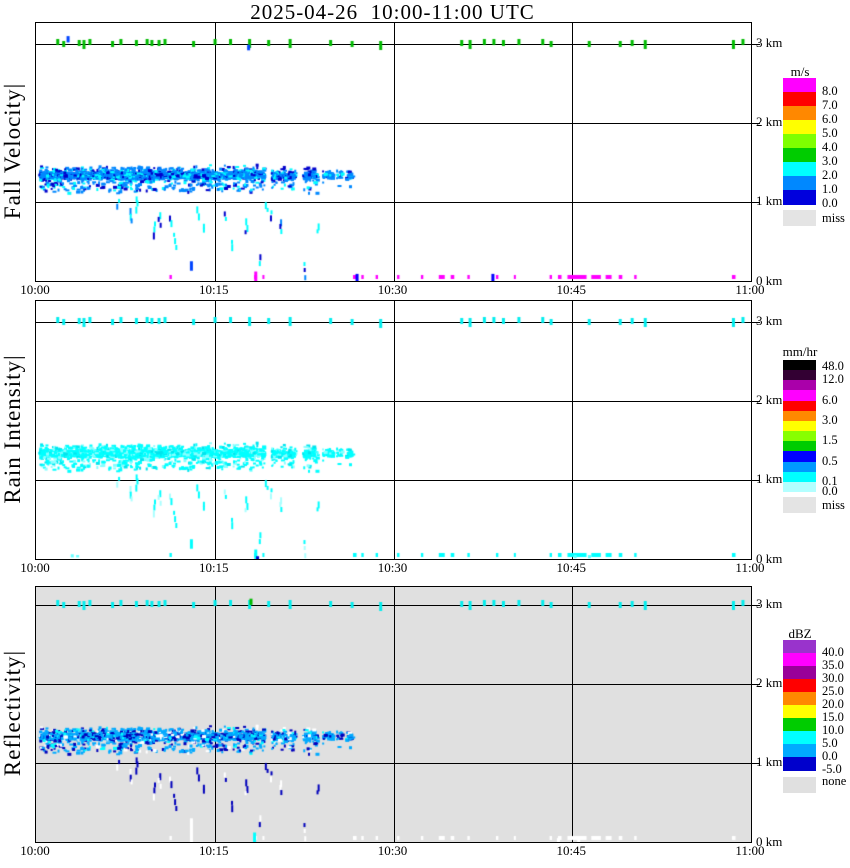 The image size is (850, 868). I want to click on panel-axis-label-rain-intensity: Rain Intensity|, so click(12, 429).